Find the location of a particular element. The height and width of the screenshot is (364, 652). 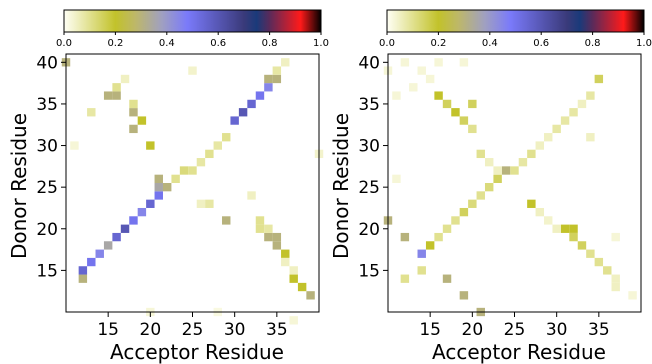

x-axis-label-right: Acceptor Residue is located at coordinates (519, 352).